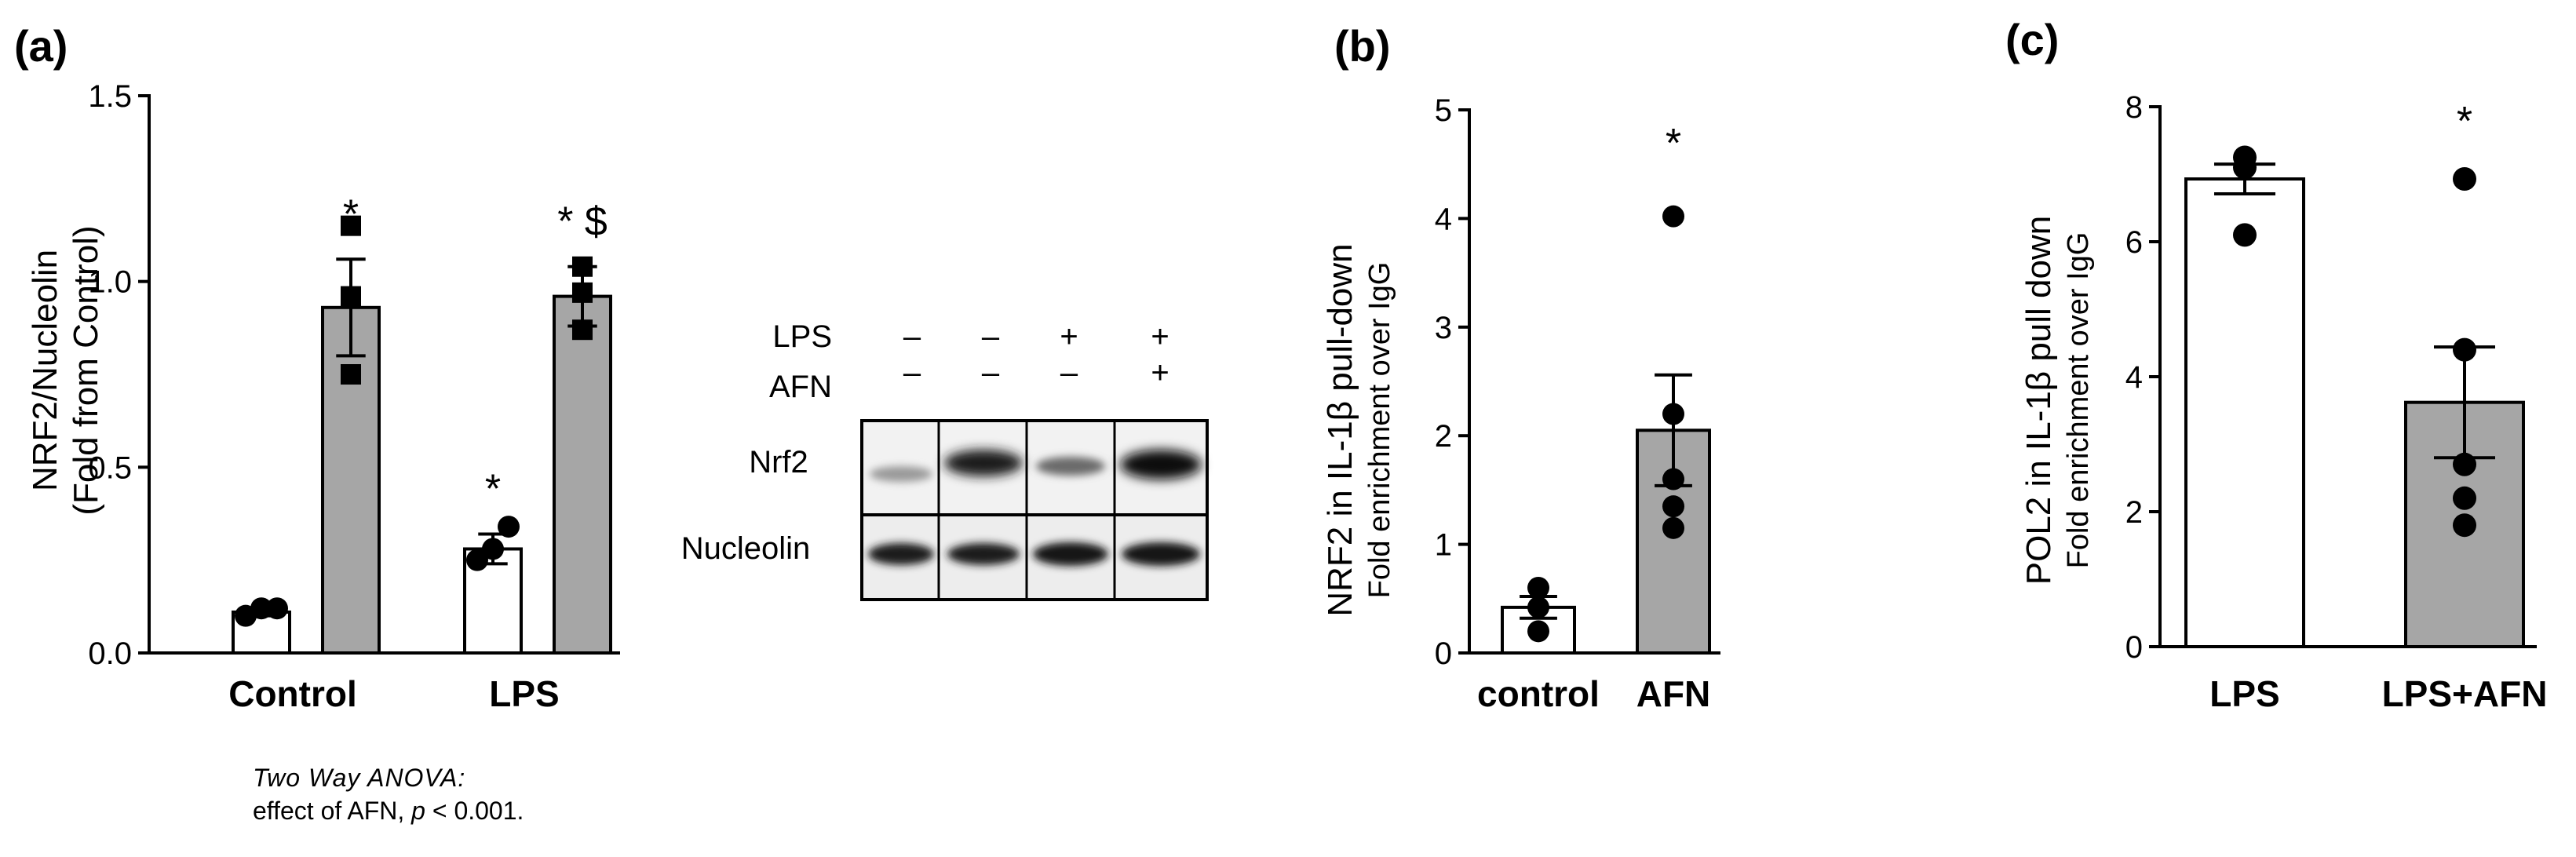 Image resolution: width=2576 pixels, height=857 pixels. I want to click on chart-a-ylabel-line1: NRF2/Nucleolin, so click(45, 370).